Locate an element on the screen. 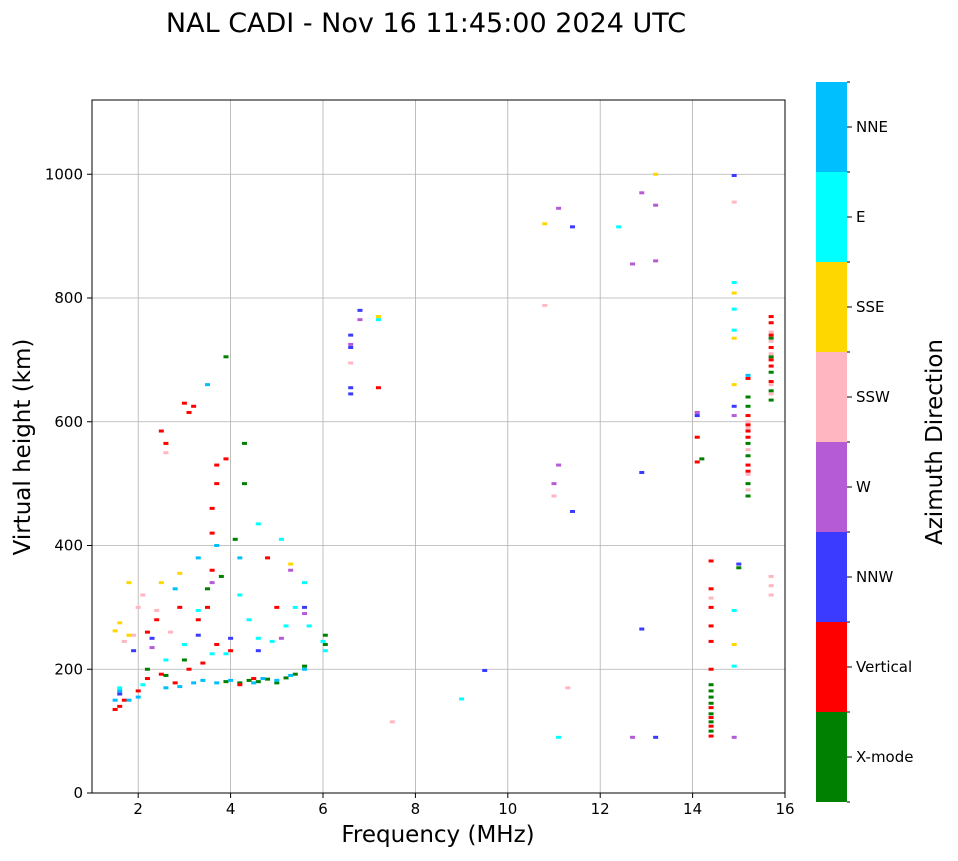 This screenshot has height=861, width=958. x-tick-label: 6 is located at coordinates (323, 809).